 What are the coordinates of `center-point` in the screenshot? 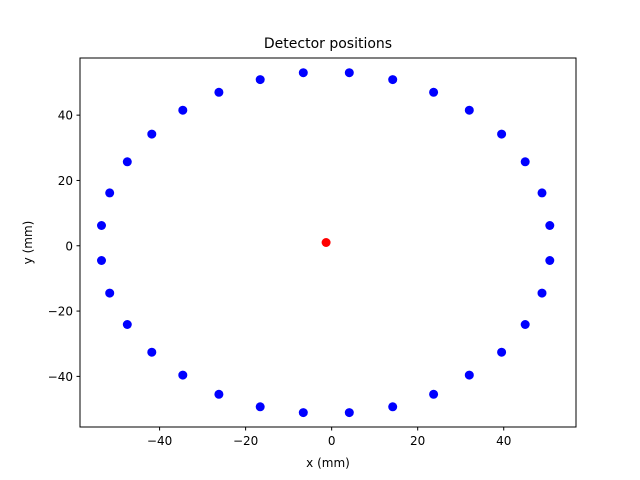 It's located at (326, 242).